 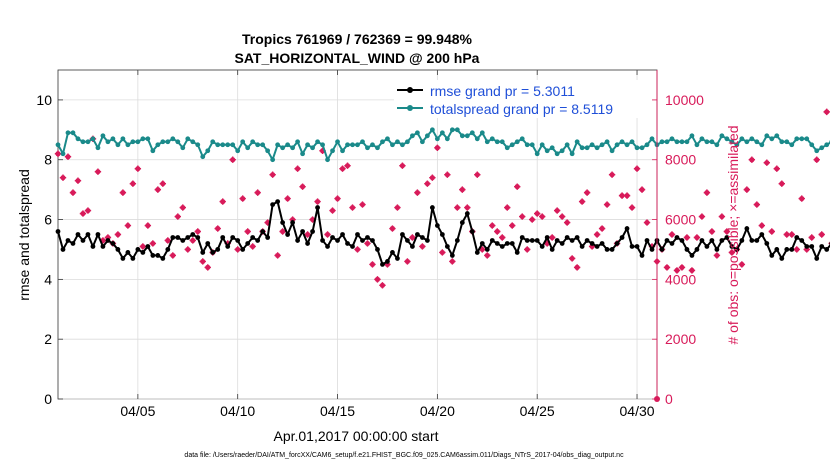 What do you see at coordinates (680, 279) in the screenshot?
I see `y-tick-label-right: 4000` at bounding box center [680, 279].